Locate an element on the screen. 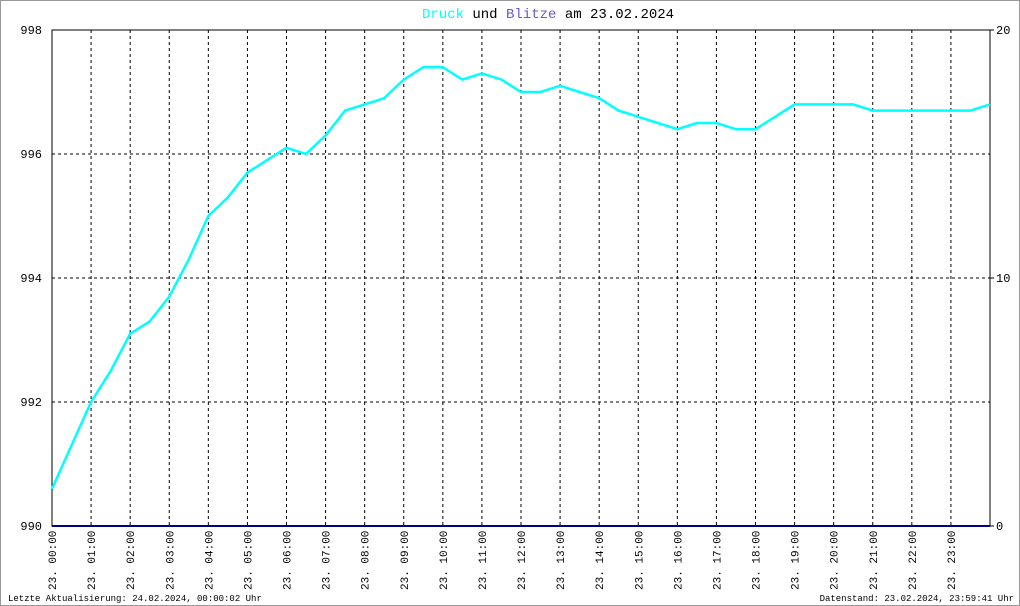  x-tick-label: 23. 23:00 is located at coordinates (953, 560).